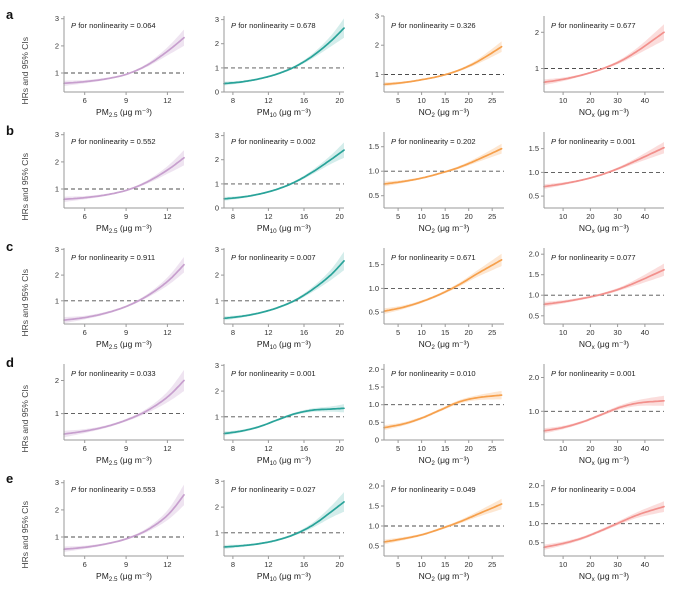 The image size is (685, 593). Describe the element at coordinates (233, 332) in the screenshot. I see `x-tick-label: 8` at that location.